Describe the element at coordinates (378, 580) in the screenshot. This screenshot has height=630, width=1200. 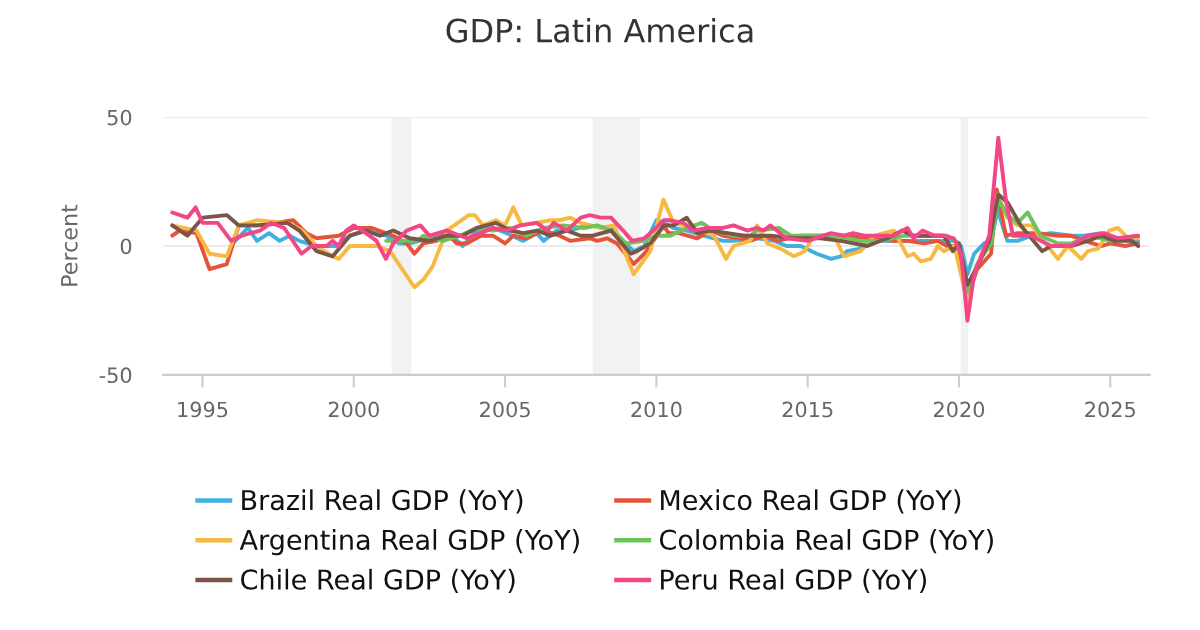
I see `legend-label: Chile Real GDP (YoY)` at that location.